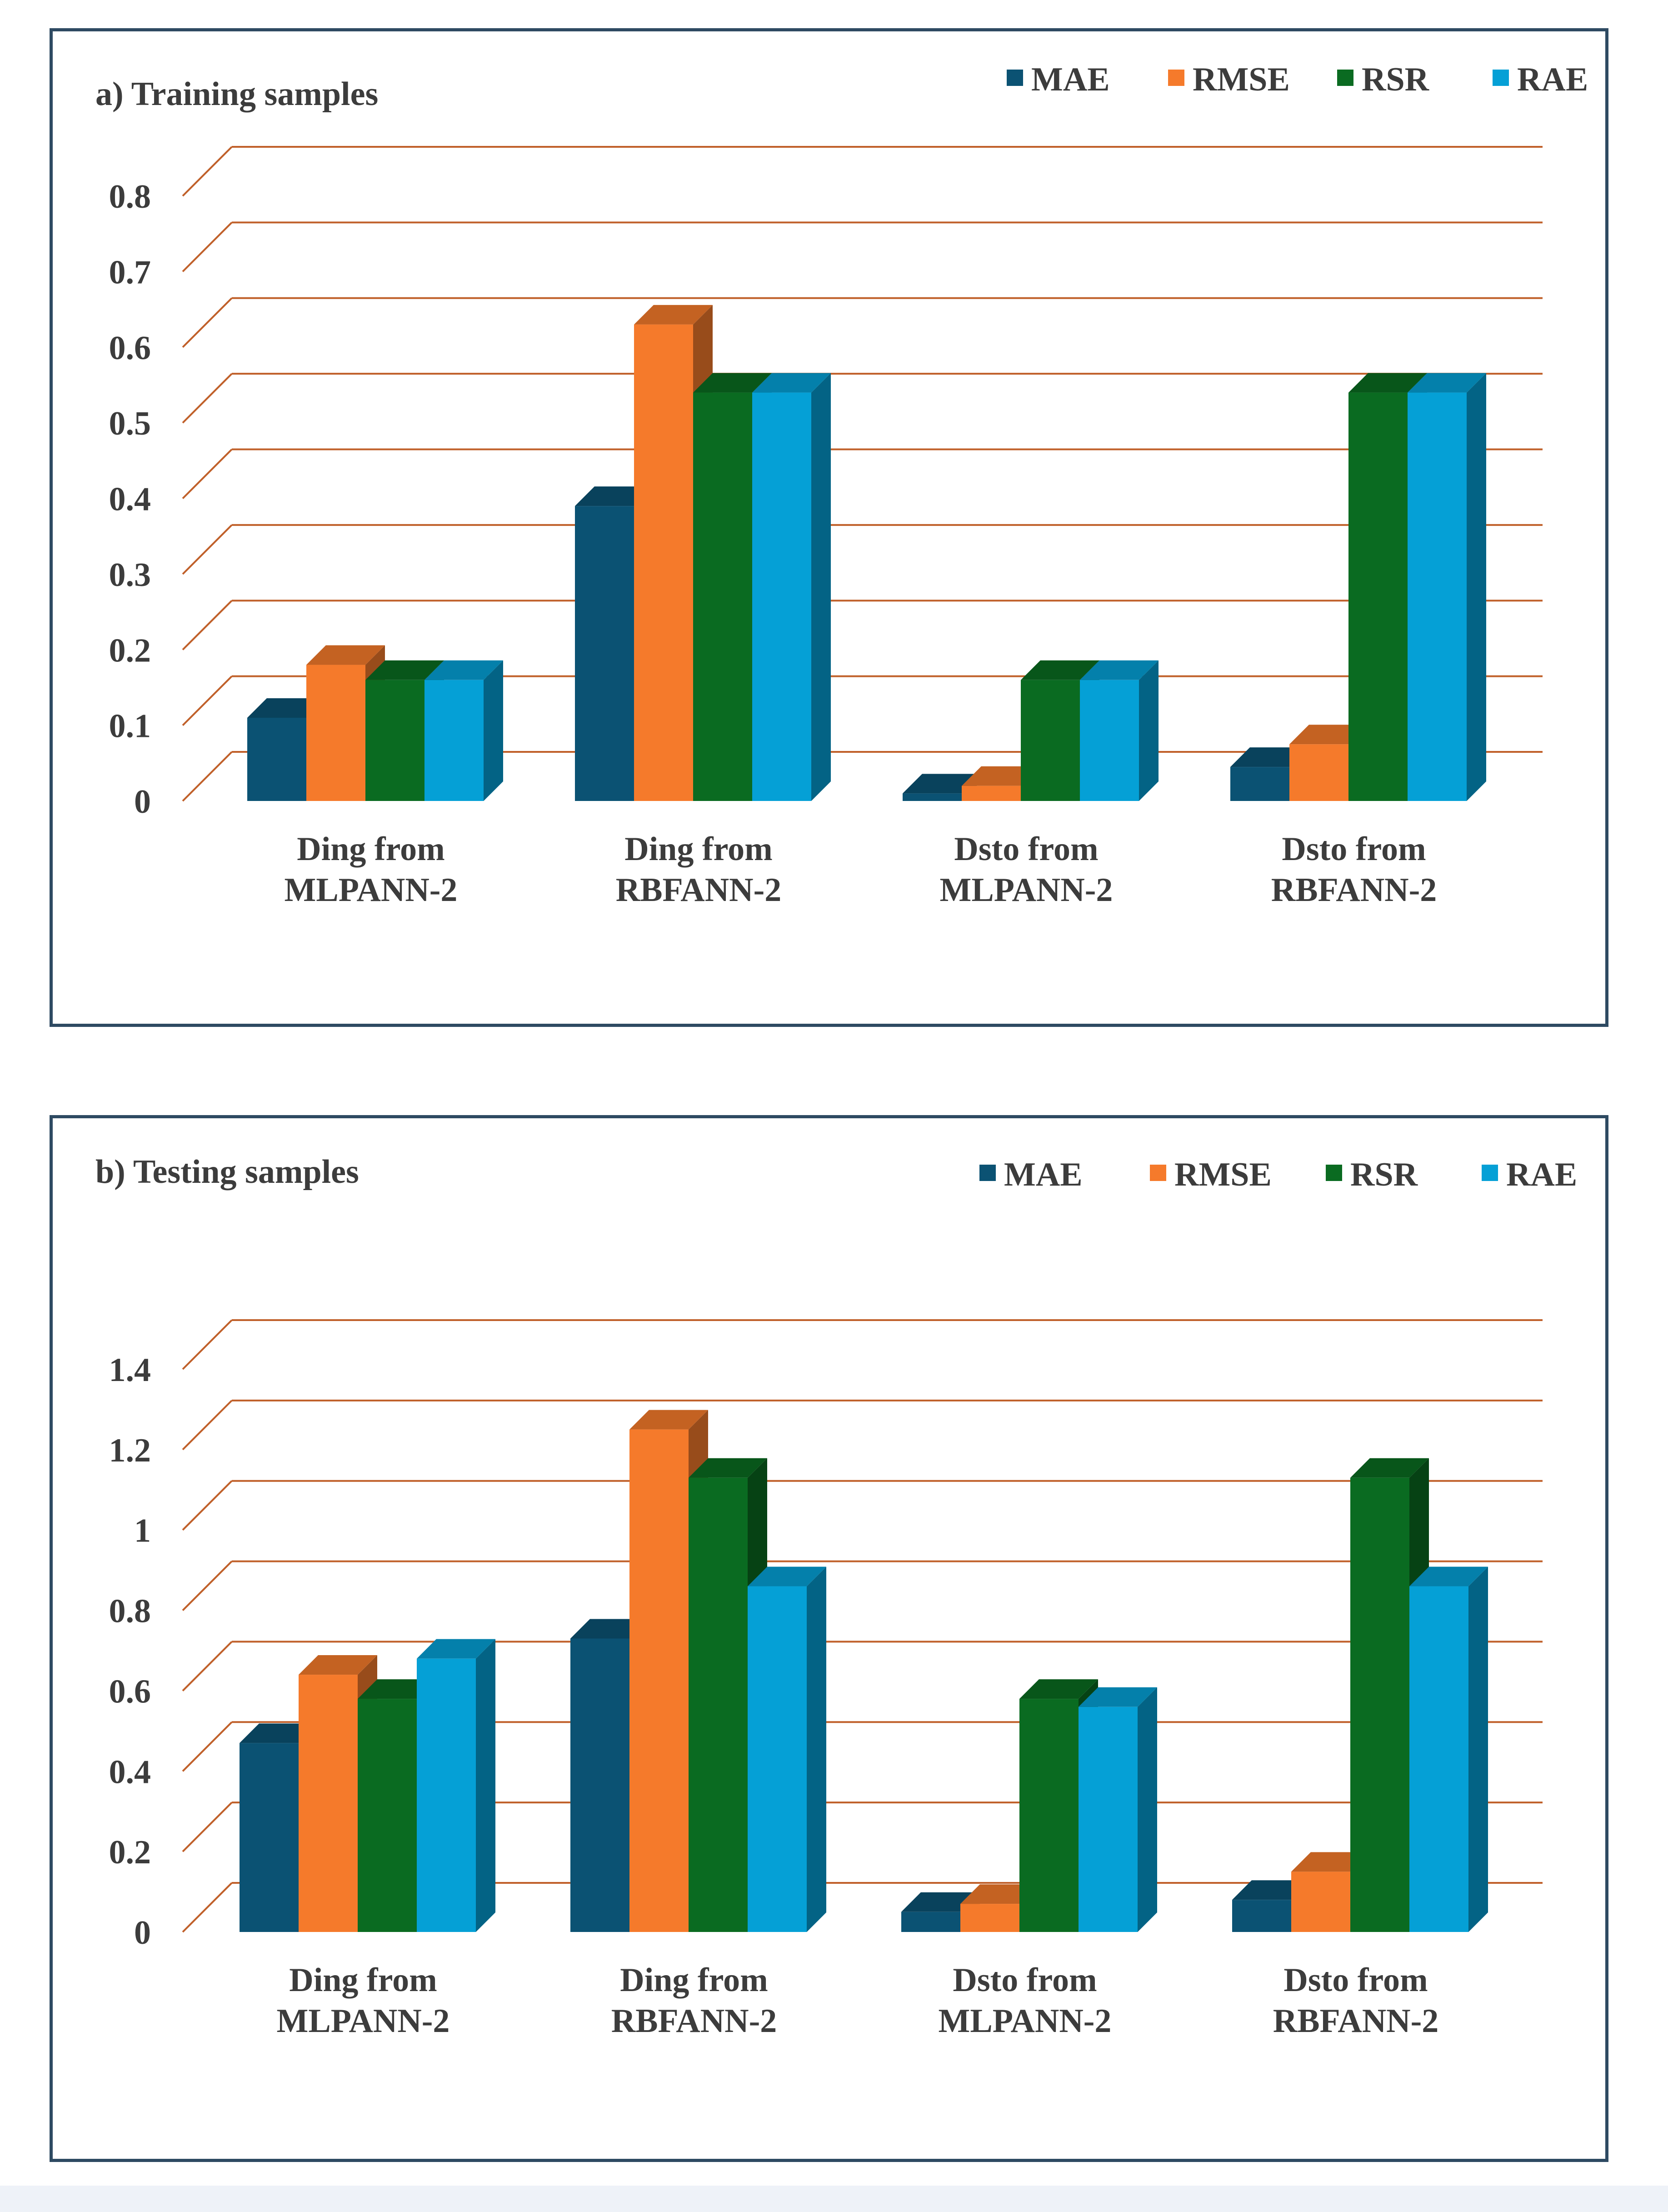 The height and width of the screenshot is (2212, 1668). I want to click on y-tick-label: 0.5, so click(130, 423).